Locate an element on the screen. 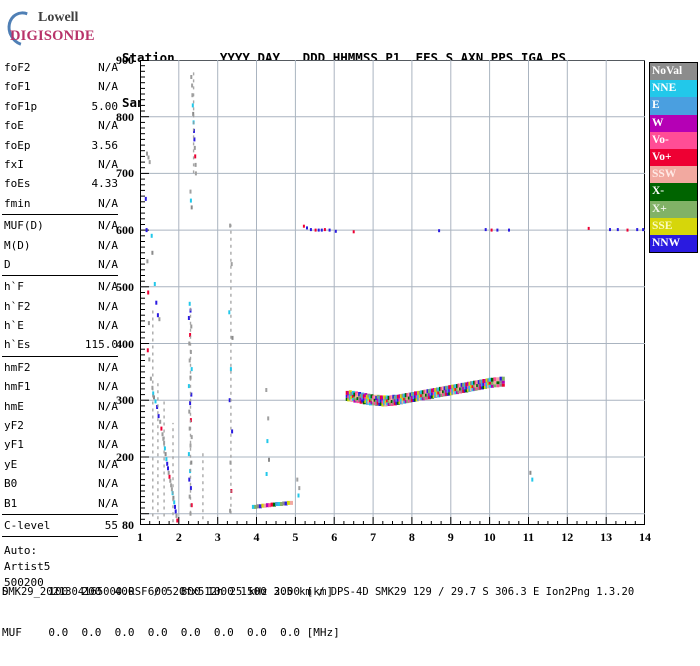 This screenshot has width=700, height=666. param-name: fxI is located at coordinates (14, 164).